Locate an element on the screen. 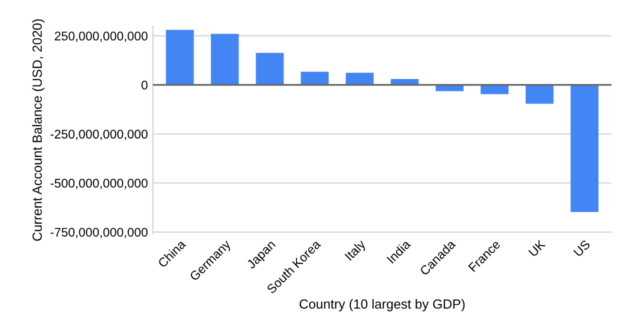 Image resolution: width=624 pixels, height=325 pixels. x-tick-label: Italy is located at coordinates (356, 250).